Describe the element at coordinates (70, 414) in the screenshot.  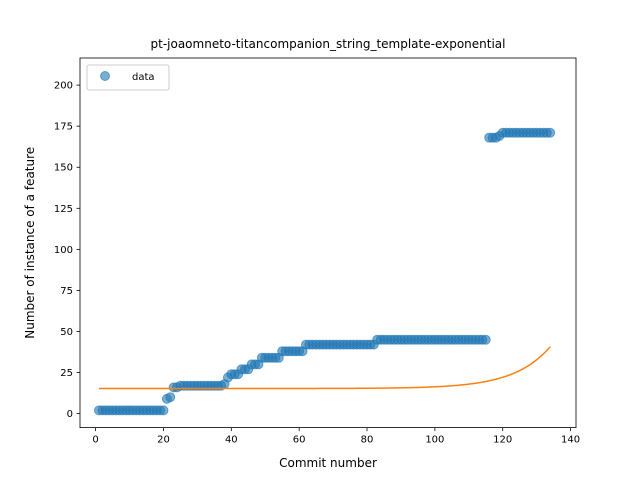
I see `y-tick-label: 0` at that location.